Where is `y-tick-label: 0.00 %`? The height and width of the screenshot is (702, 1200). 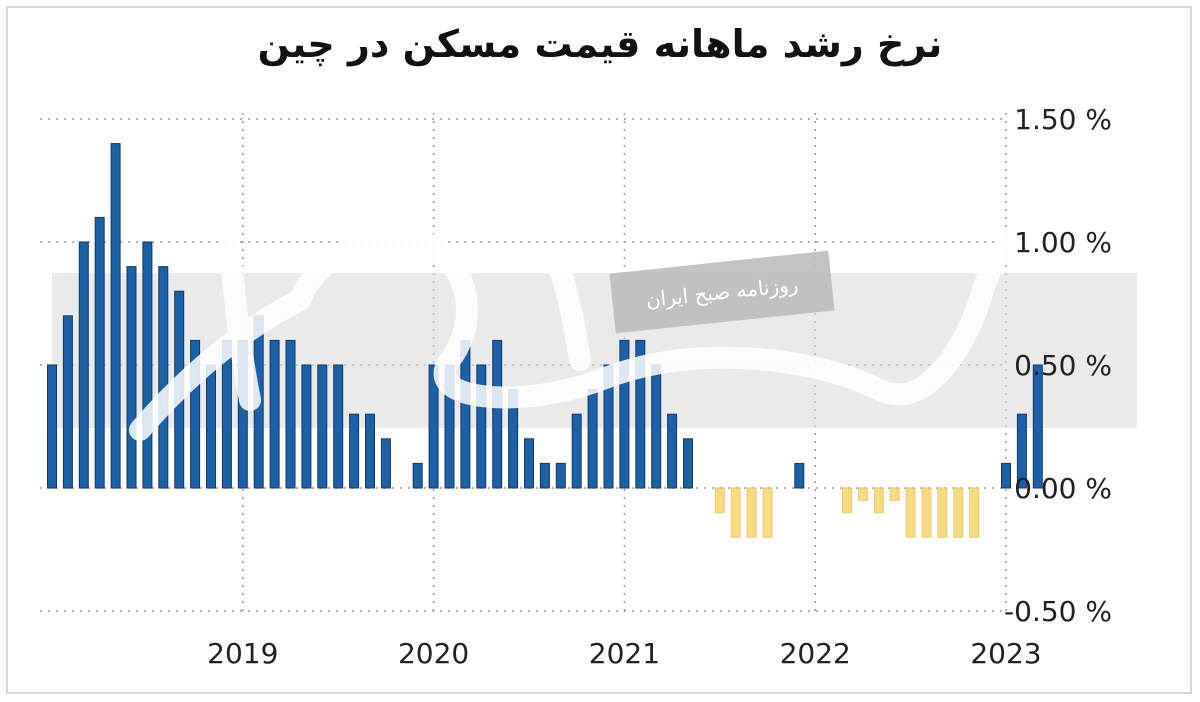 y-tick-label: 0.00 % is located at coordinates (1063, 488).